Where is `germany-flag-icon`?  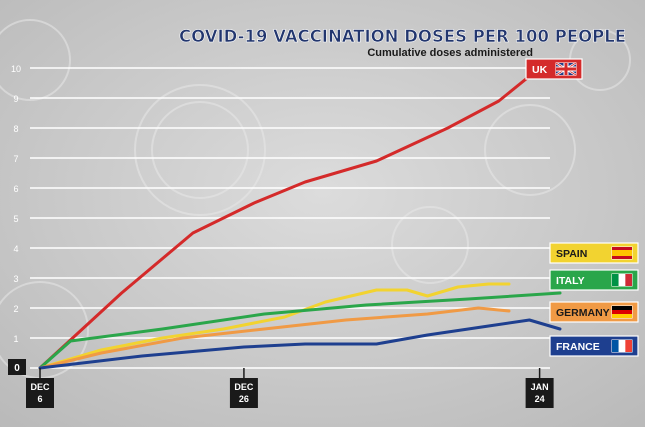
germany-flag-icon is located at coordinates (622, 312).